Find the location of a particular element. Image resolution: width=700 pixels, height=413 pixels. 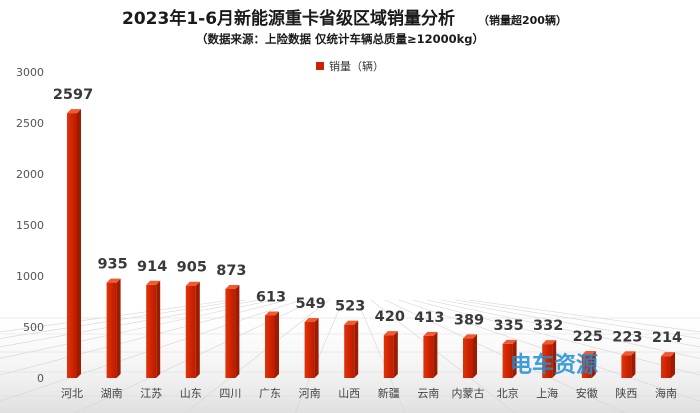

chart-title: 2023年1-6月新能源重卡省级区域销量分析 is located at coordinates (288, 18).